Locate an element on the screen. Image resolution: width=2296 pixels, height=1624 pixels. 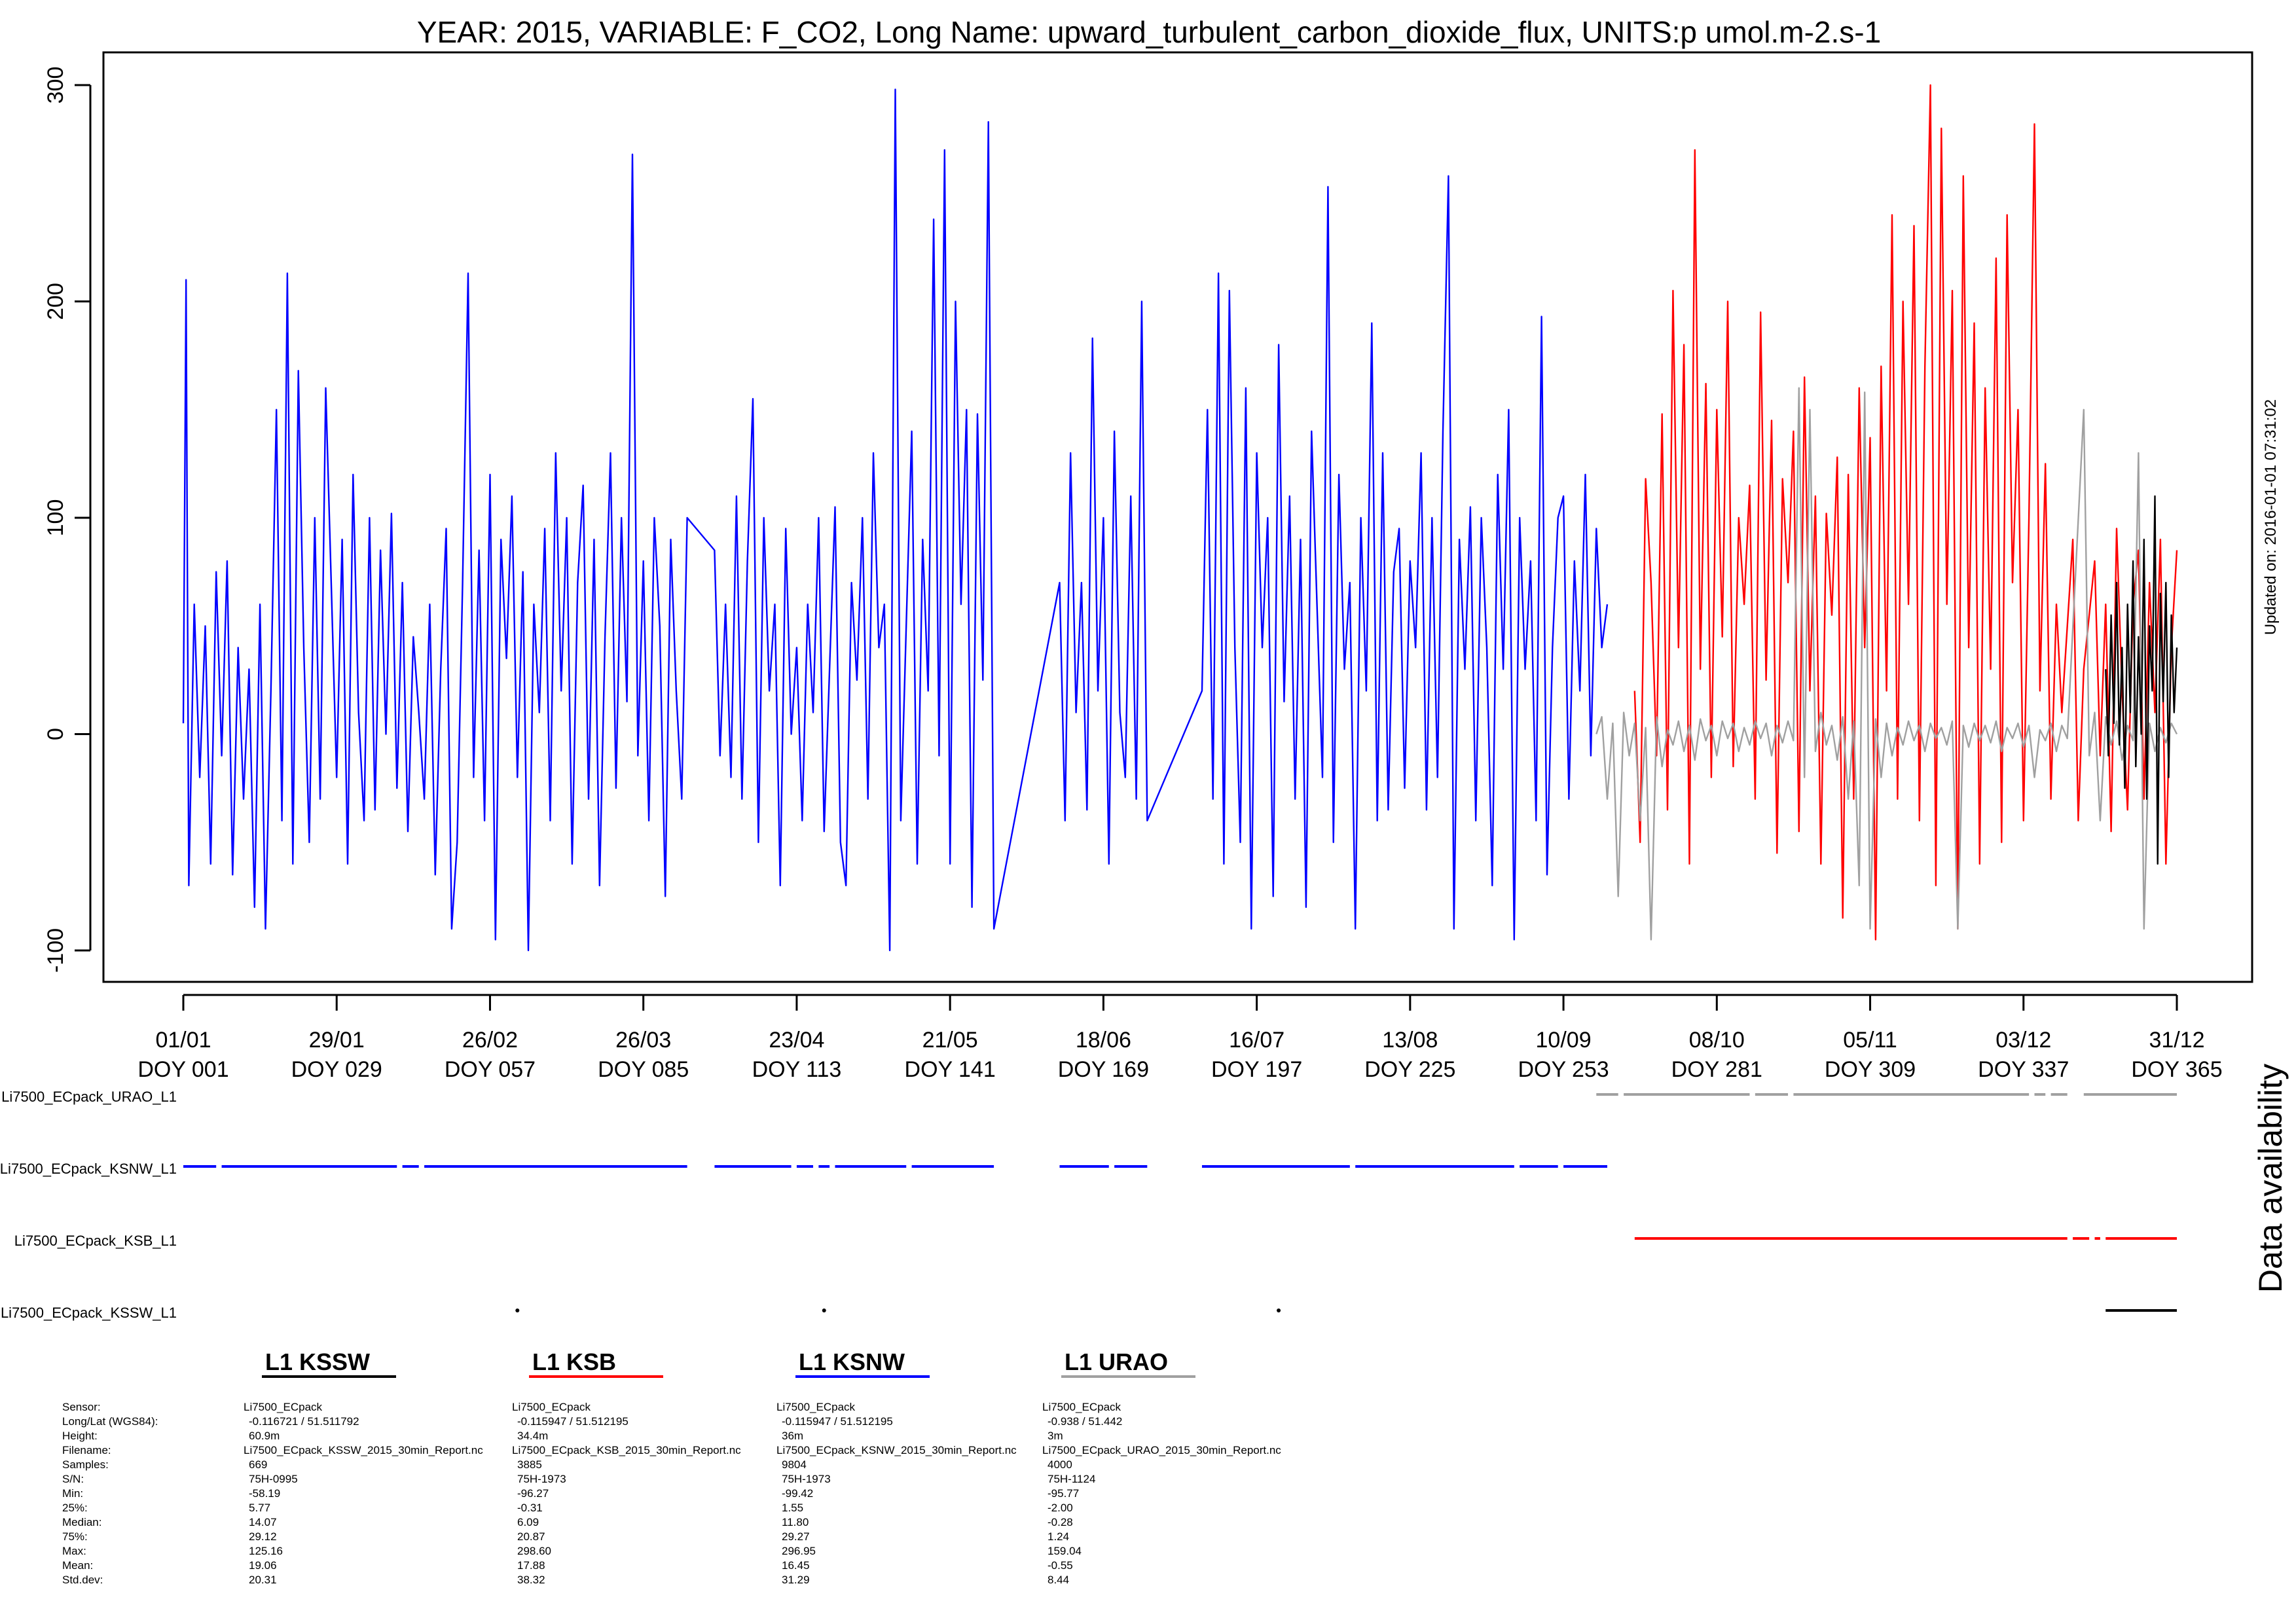
meta-cell-l1-ksb: 34.4m is located at coordinates (532, 1436).